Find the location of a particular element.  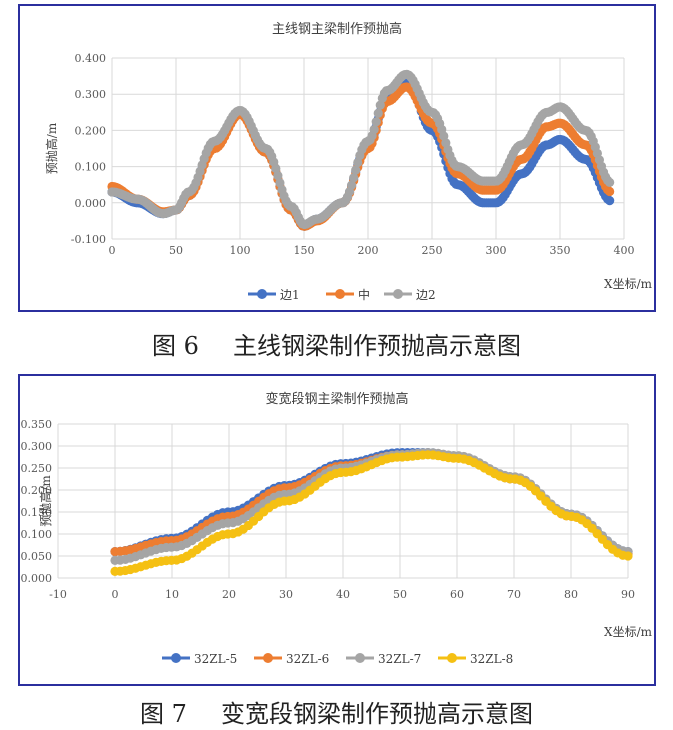

figure-number-2: 图 7 is located at coordinates (163, 714).